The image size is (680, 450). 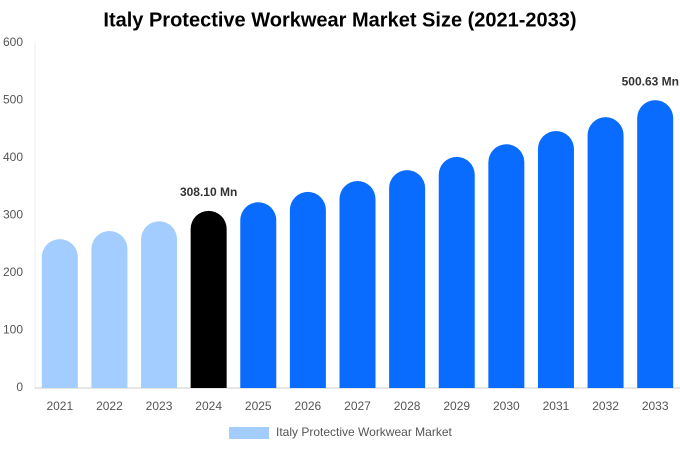 I want to click on y-tick-label: 100, so click(x=13, y=330).